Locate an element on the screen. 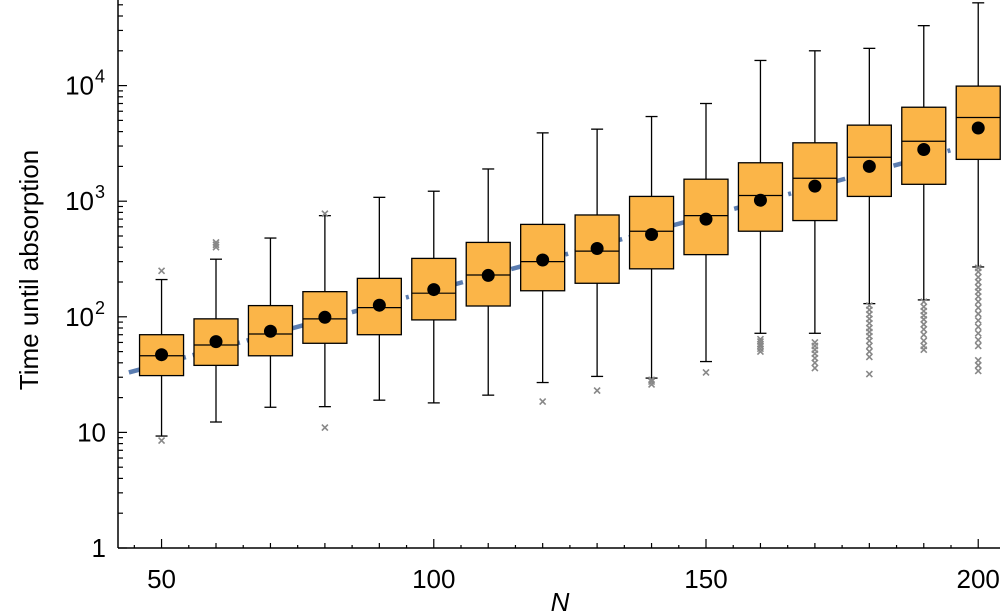 The width and height of the screenshot is (1006, 613). box-group-n110 is located at coordinates (488, 282).